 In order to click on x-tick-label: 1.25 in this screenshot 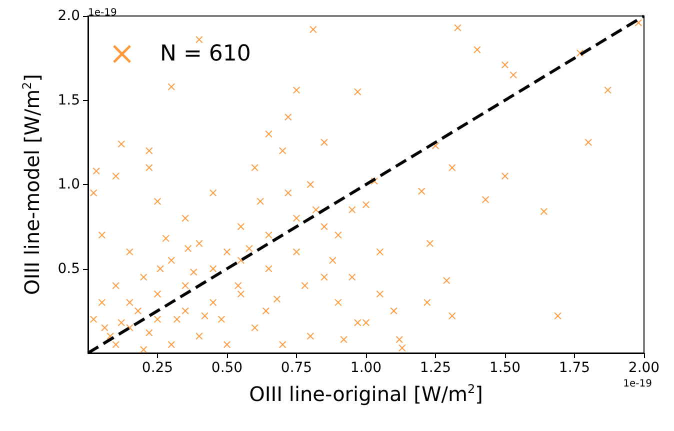, I will do `click(436, 368)`.